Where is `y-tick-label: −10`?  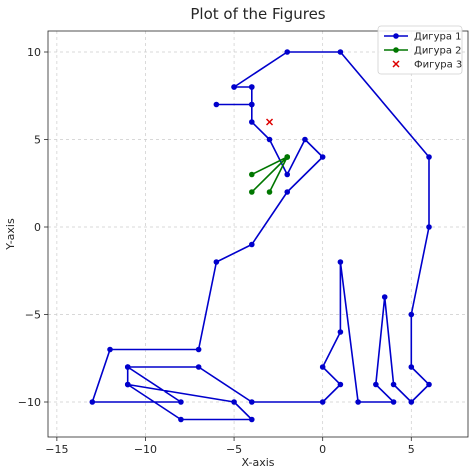
y-tick-label: −10 is located at coordinates (29, 402).